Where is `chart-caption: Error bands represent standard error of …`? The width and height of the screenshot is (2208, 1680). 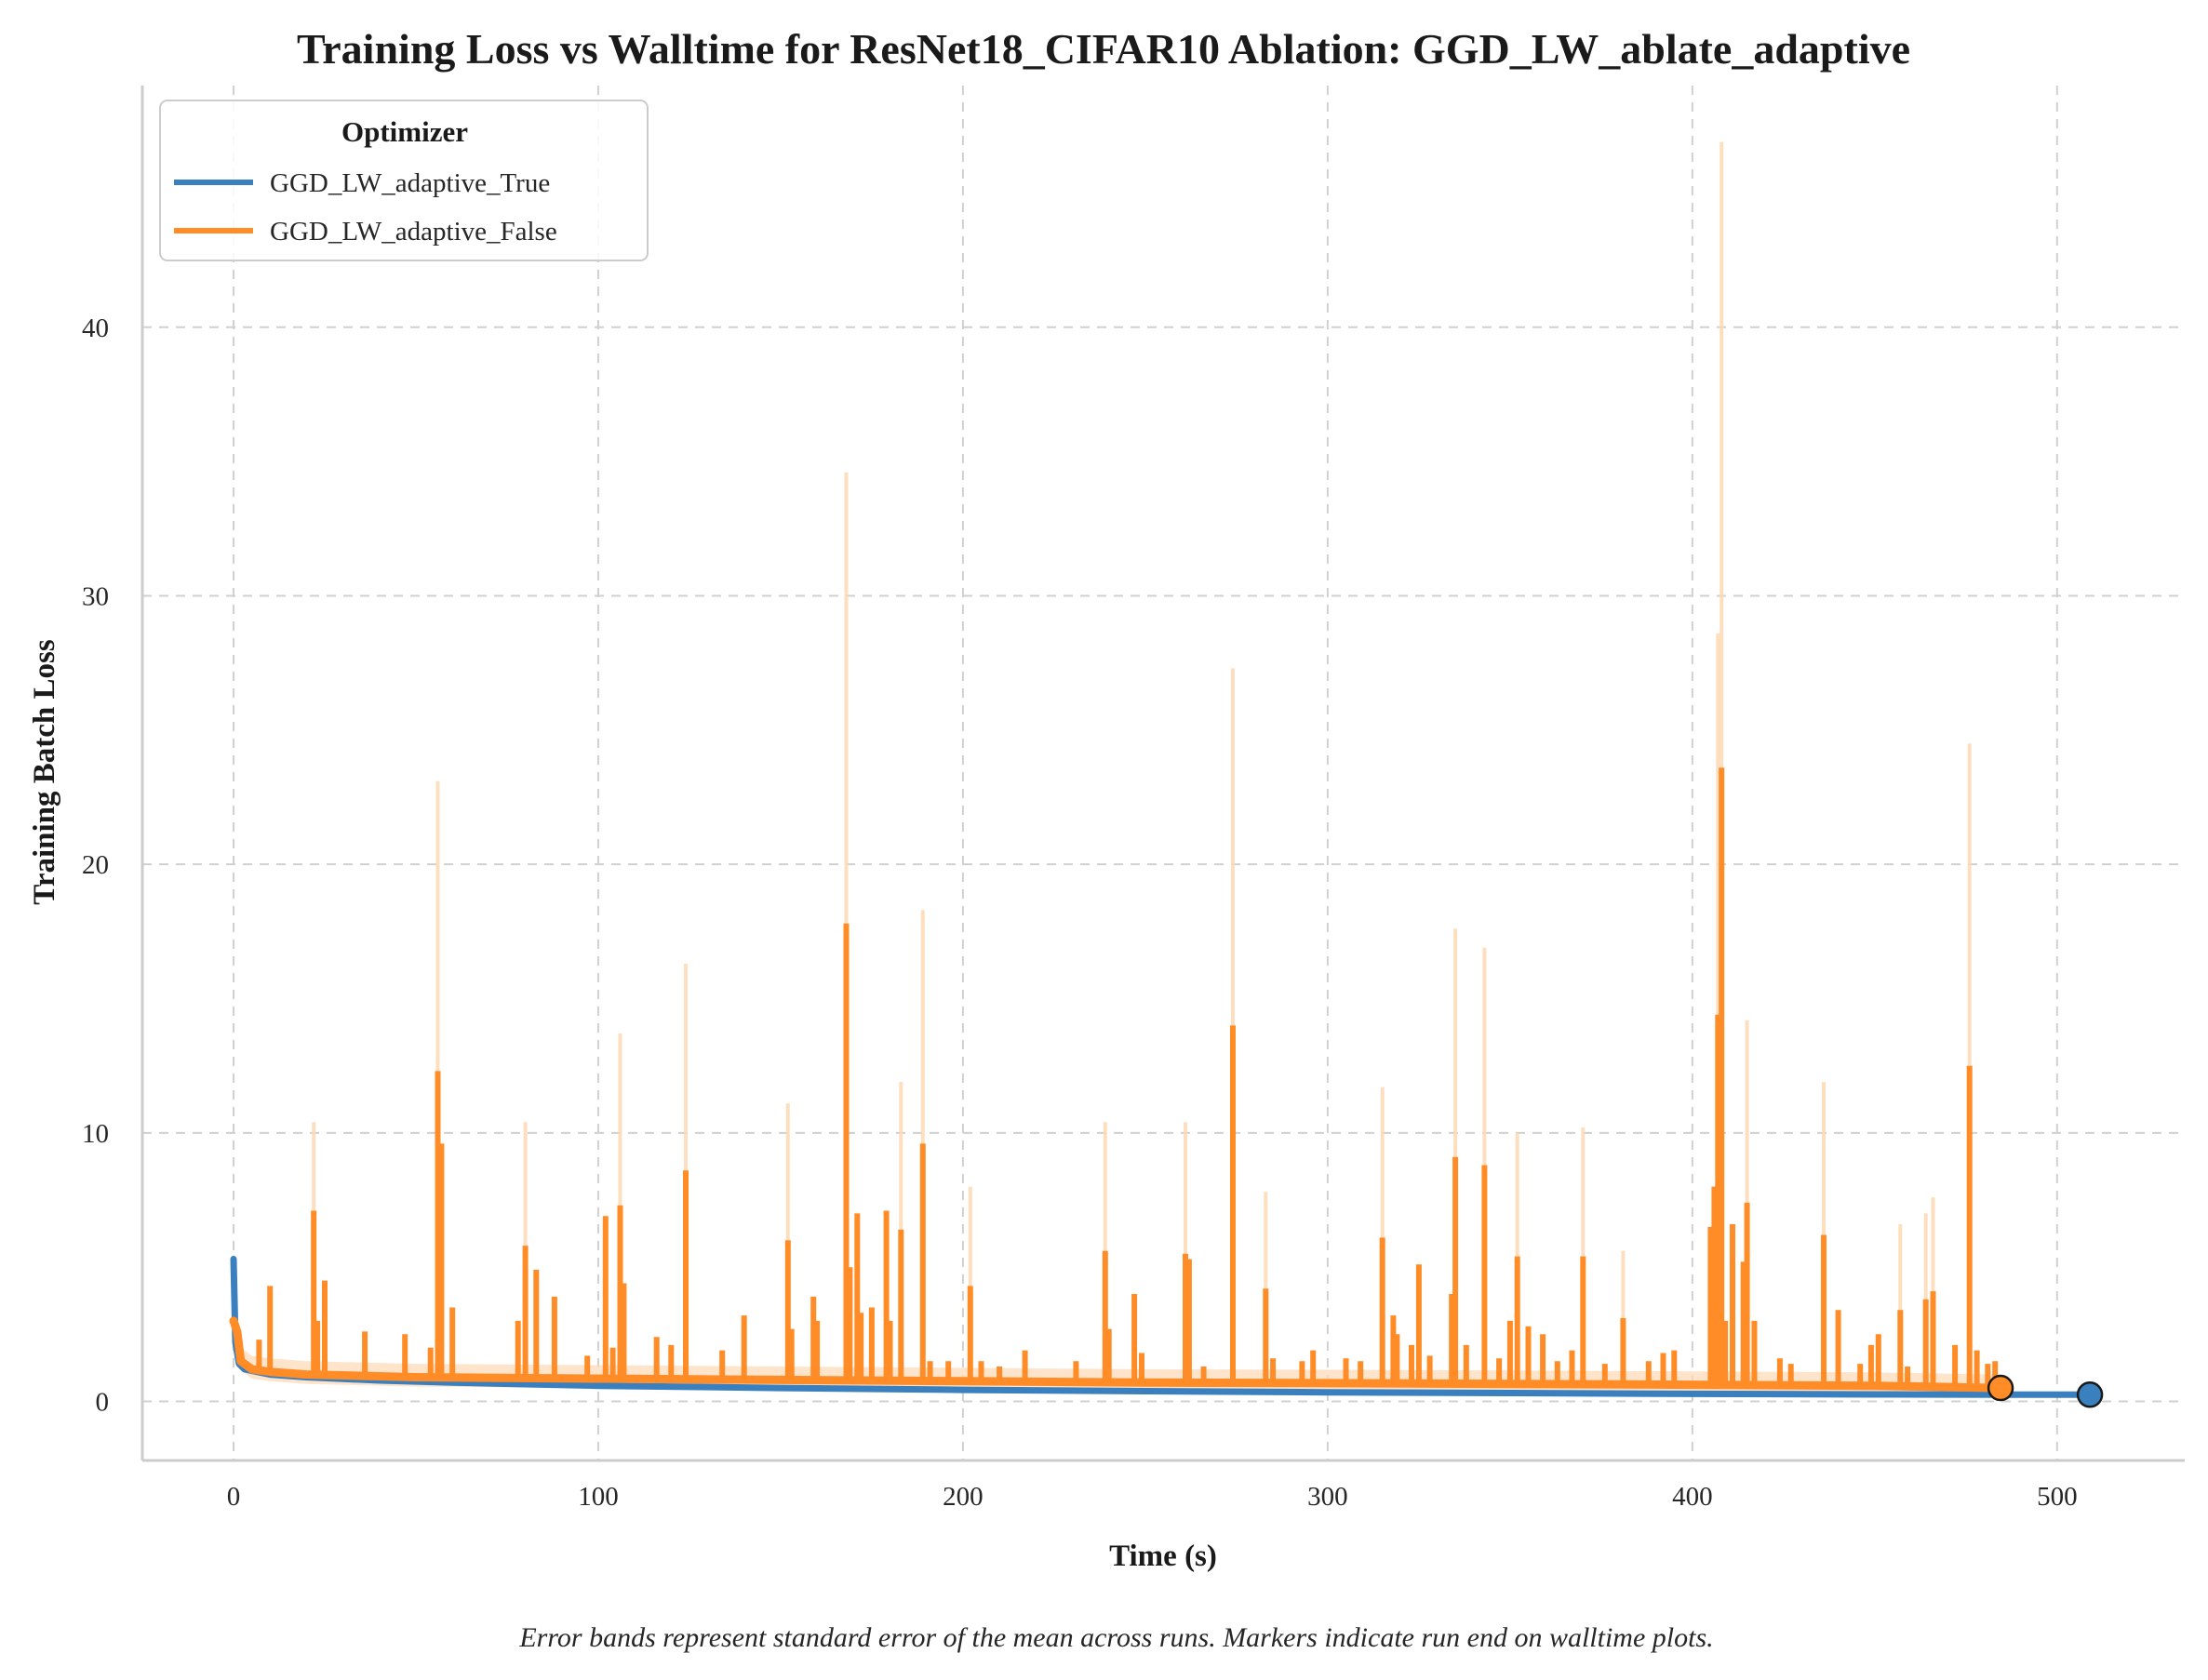
chart-caption: Error bands represent standard error of … is located at coordinates (1115, 1637).